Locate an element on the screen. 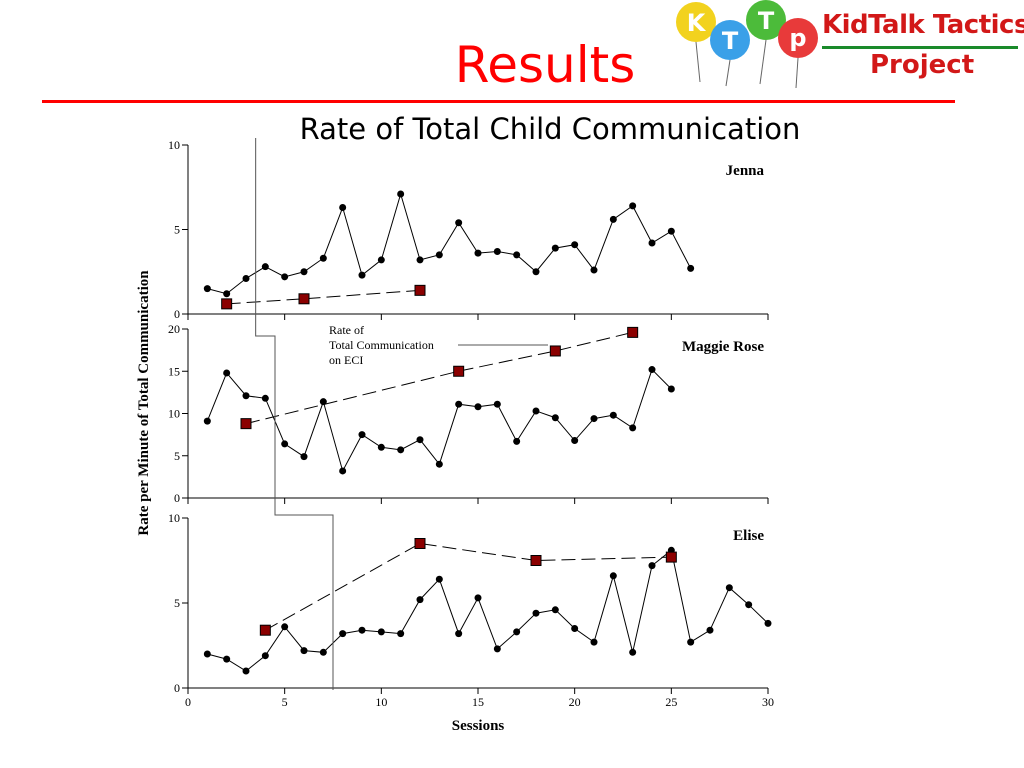  x-tick-label: 0 is located at coordinates (188, 702).